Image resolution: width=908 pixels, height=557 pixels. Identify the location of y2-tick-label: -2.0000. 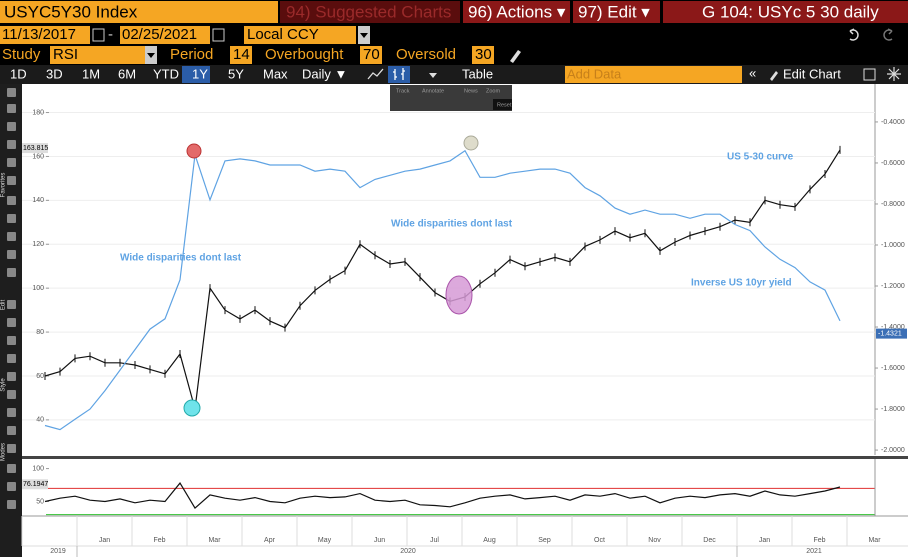
(893, 450).